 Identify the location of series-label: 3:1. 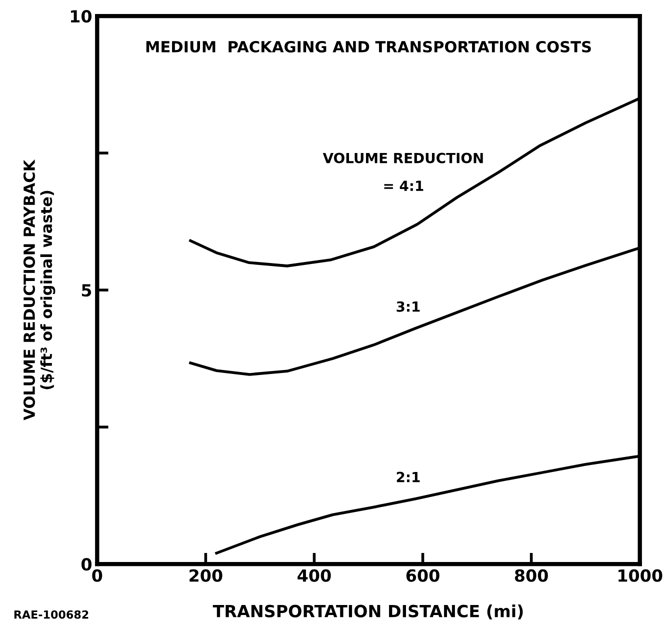
(408, 306).